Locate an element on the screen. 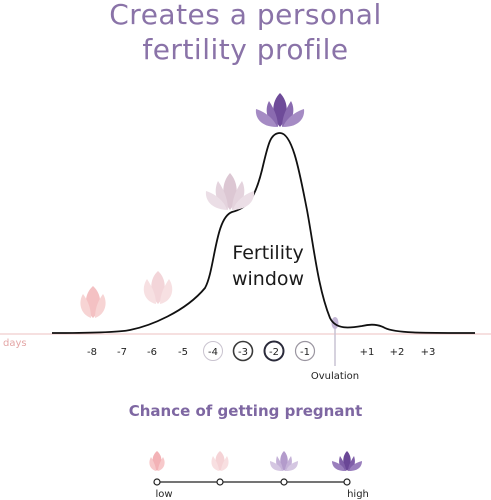 The width and height of the screenshot is (491, 500). legend-low-label: low is located at coordinates (163, 494).